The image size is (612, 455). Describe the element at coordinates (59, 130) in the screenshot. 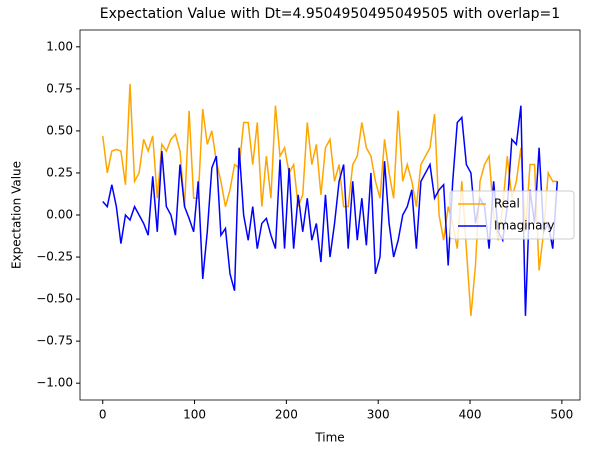

I see `y-tick-label: 0.50` at that location.